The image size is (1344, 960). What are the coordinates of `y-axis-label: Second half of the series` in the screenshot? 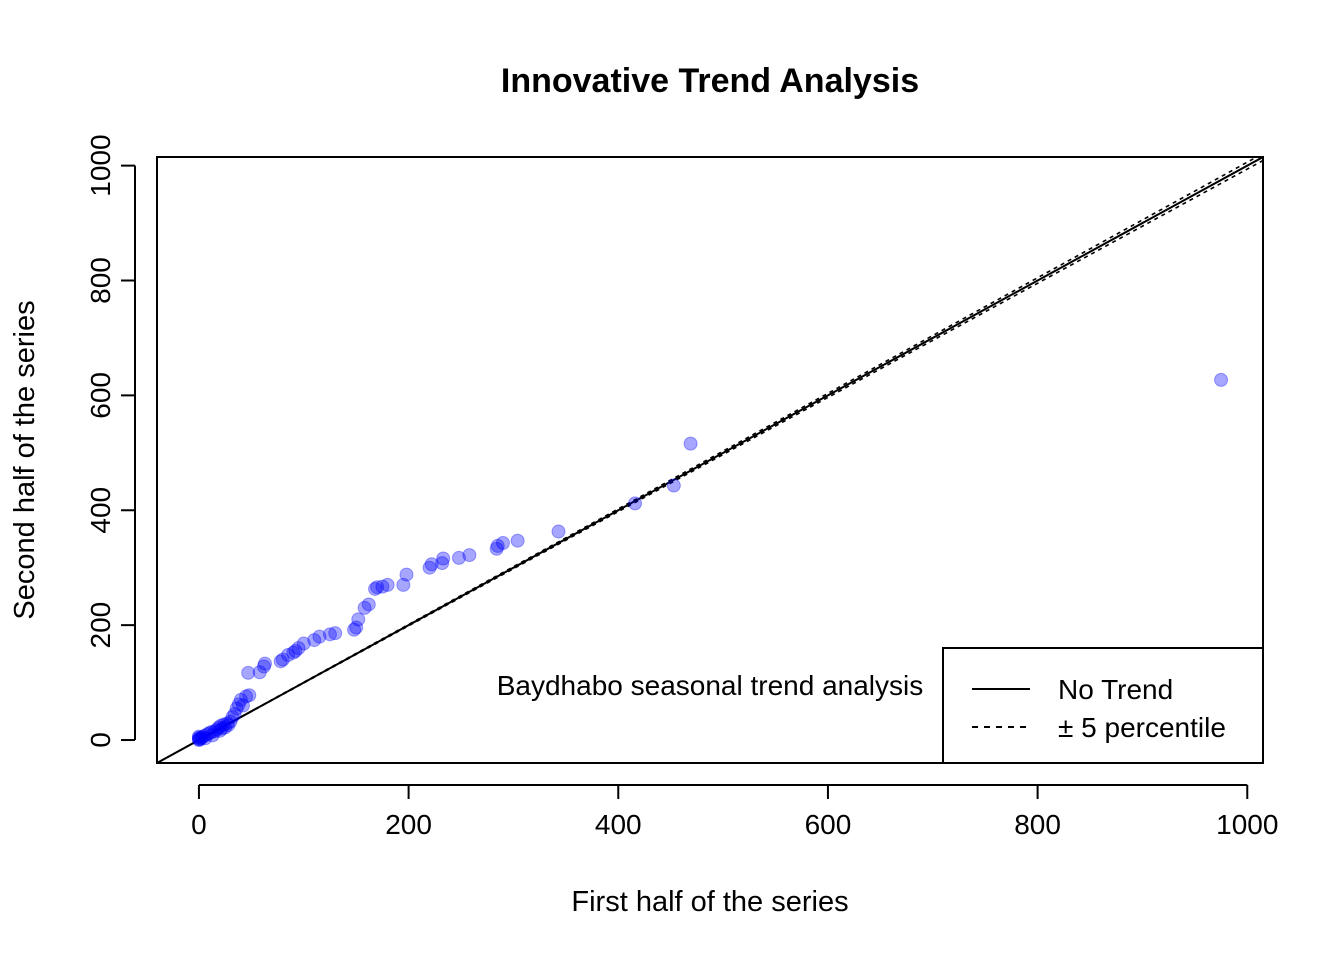 It's located at (25, 459).